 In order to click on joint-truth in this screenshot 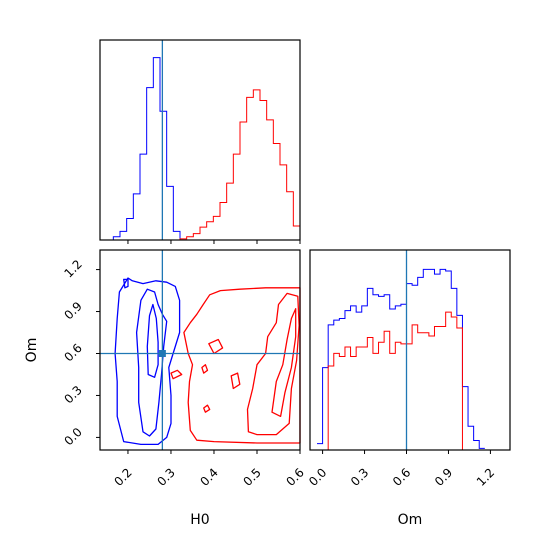, I will do `click(200, 350)`.